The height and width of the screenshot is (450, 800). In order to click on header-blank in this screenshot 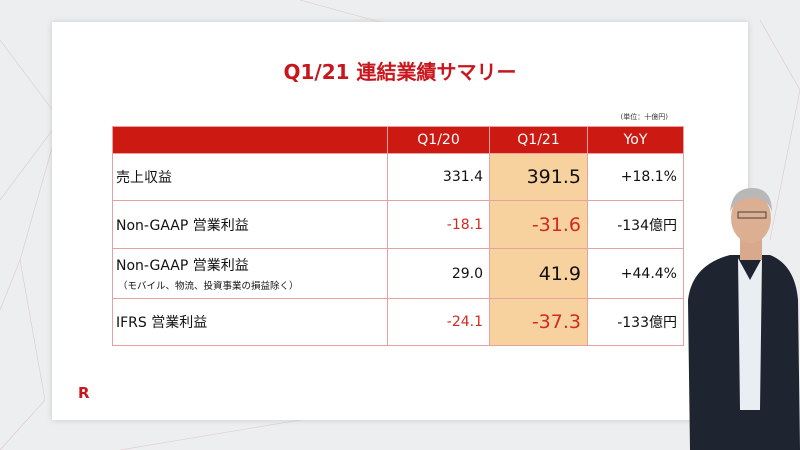, I will do `click(250, 140)`.